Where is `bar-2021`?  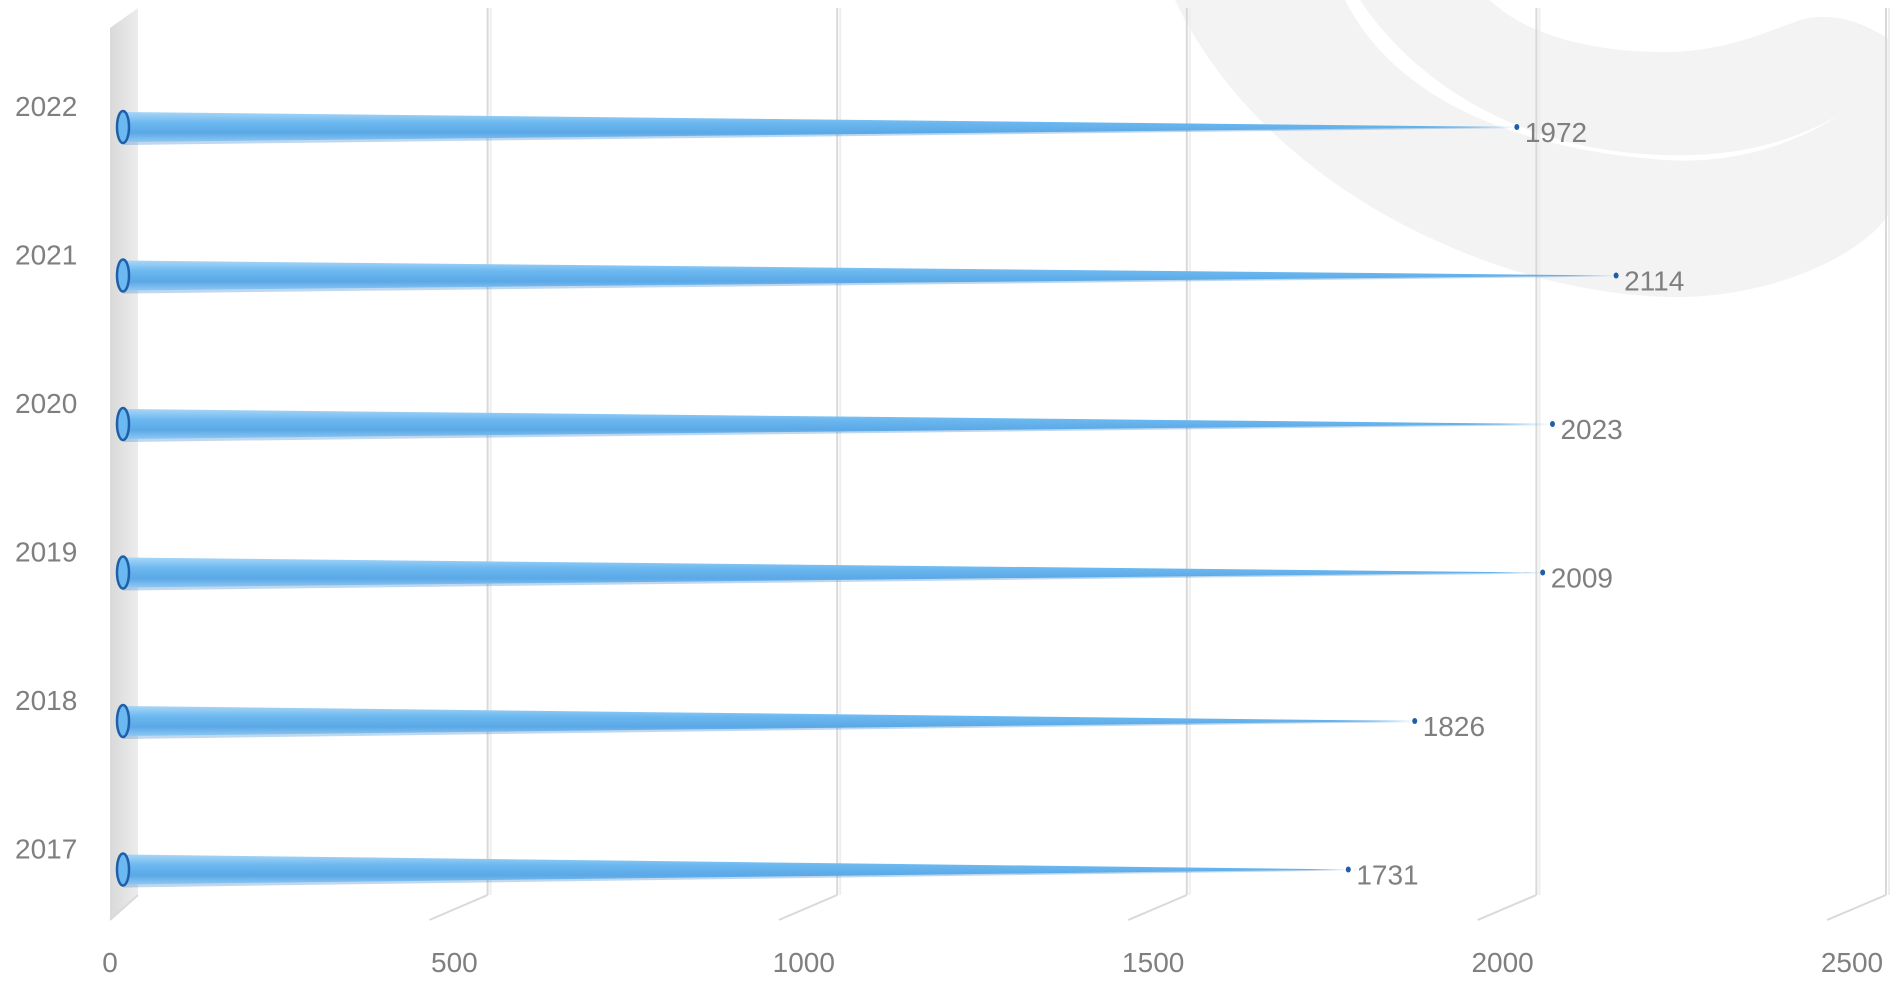 bar-2021 is located at coordinates (867, 276).